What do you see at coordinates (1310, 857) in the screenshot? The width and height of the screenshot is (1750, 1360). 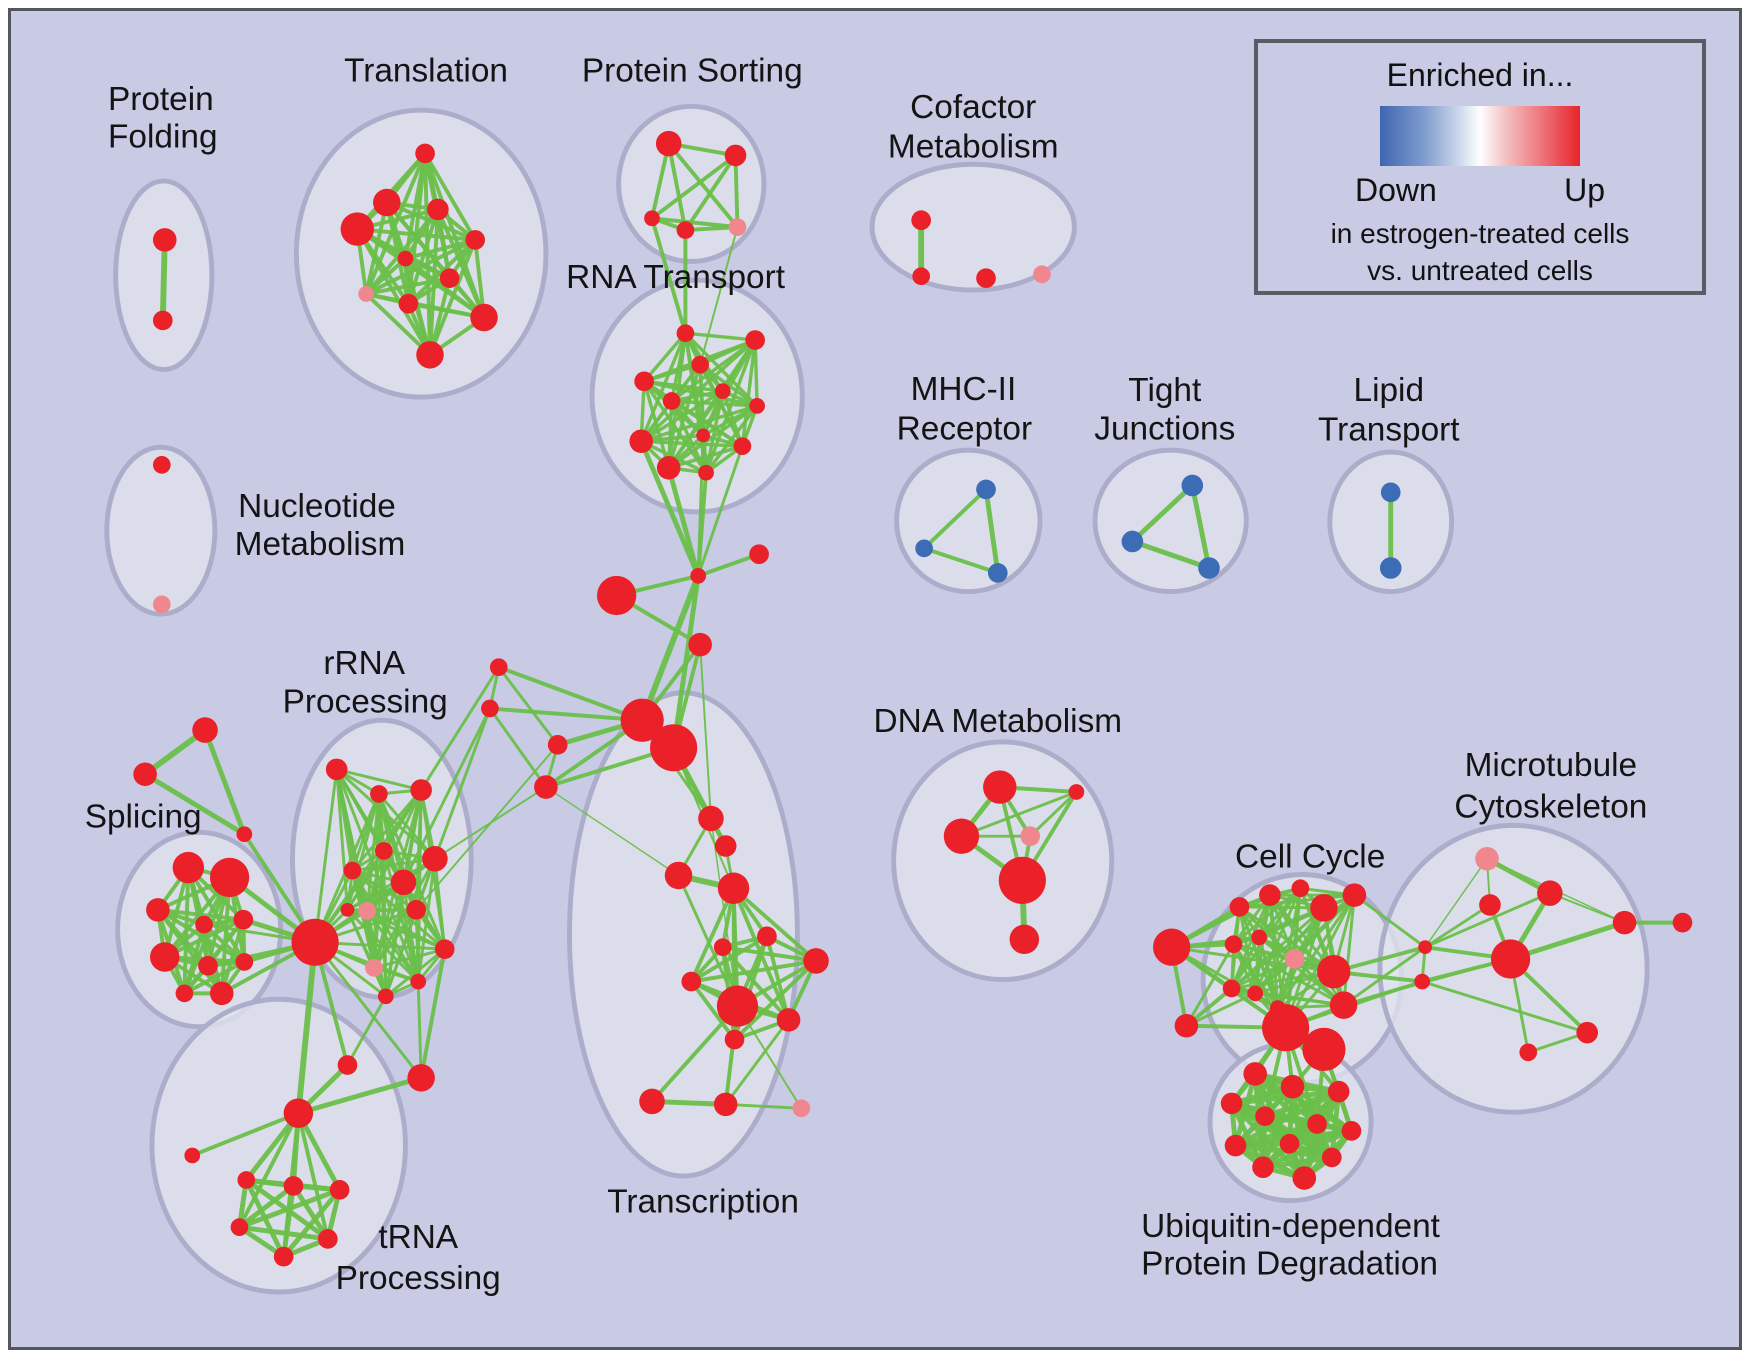 I see `cluster-label-cell-cycle-line1: Cell Cycle` at bounding box center [1310, 857].